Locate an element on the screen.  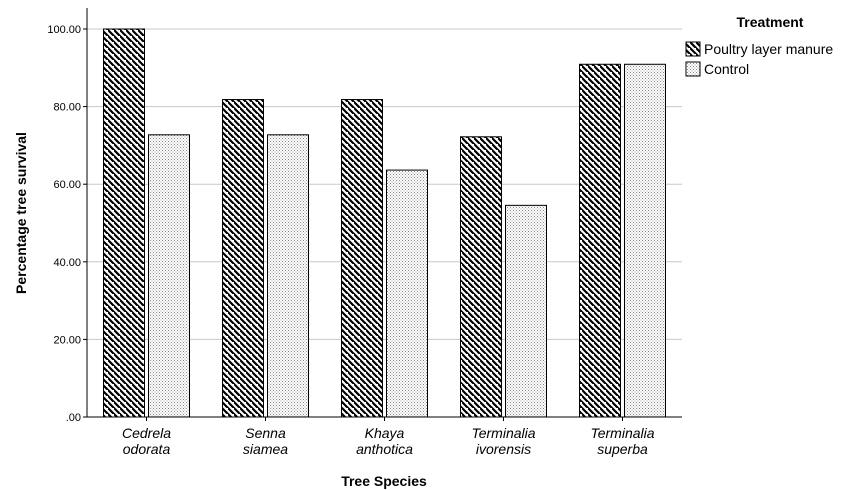
y-tick-label: 60.00 is located at coordinates (67, 185).